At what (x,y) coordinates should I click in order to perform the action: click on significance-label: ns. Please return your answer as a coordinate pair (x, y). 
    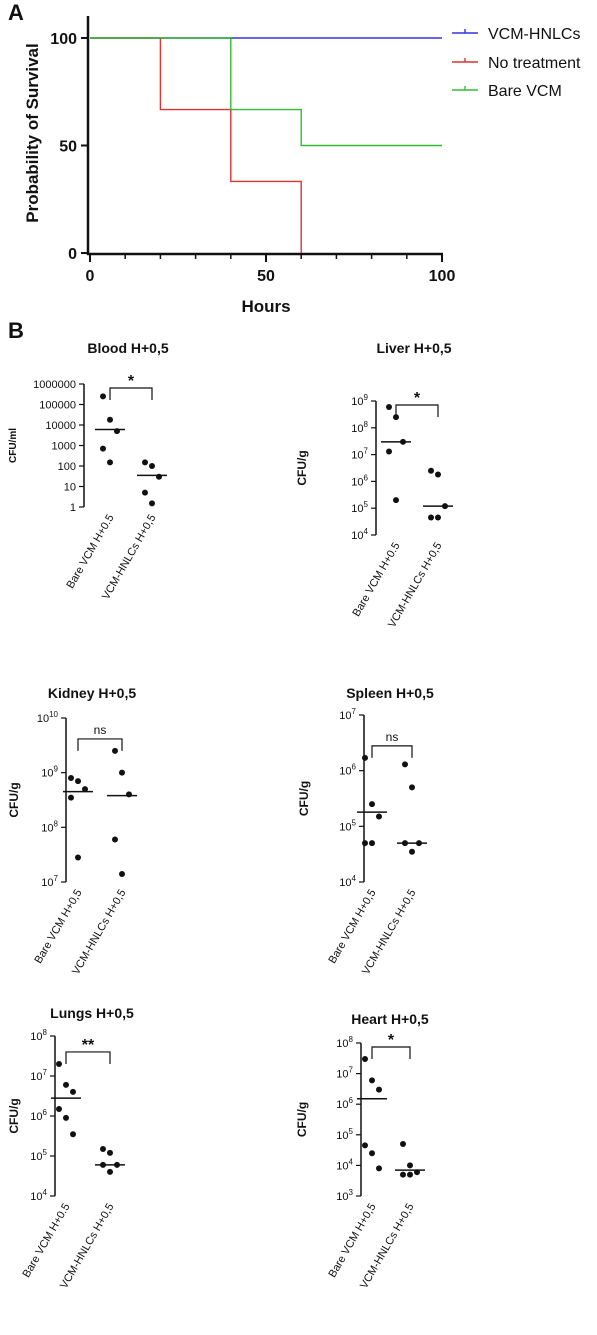
    Looking at the image, I should click on (100, 730).